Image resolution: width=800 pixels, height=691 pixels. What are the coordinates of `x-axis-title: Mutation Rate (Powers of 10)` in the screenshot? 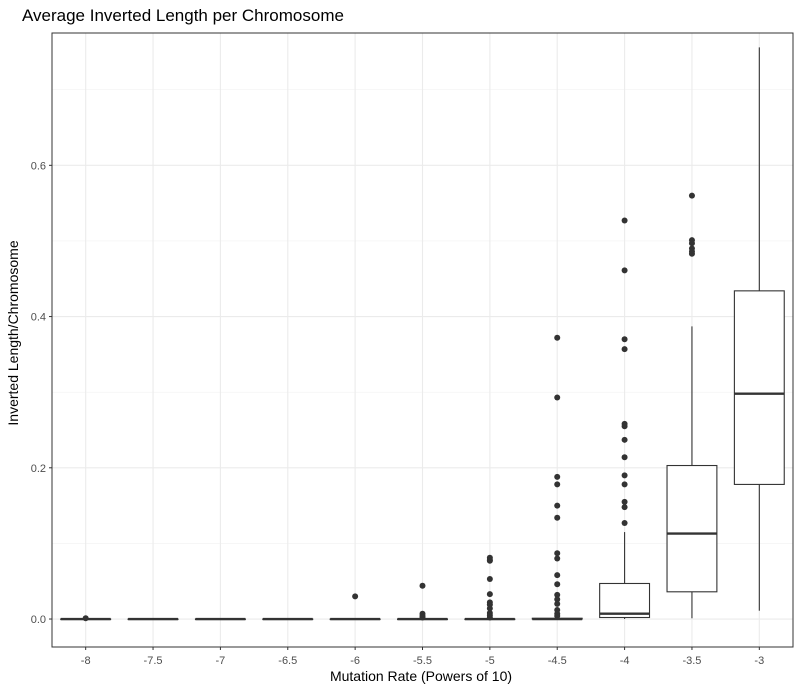 It's located at (421, 676).